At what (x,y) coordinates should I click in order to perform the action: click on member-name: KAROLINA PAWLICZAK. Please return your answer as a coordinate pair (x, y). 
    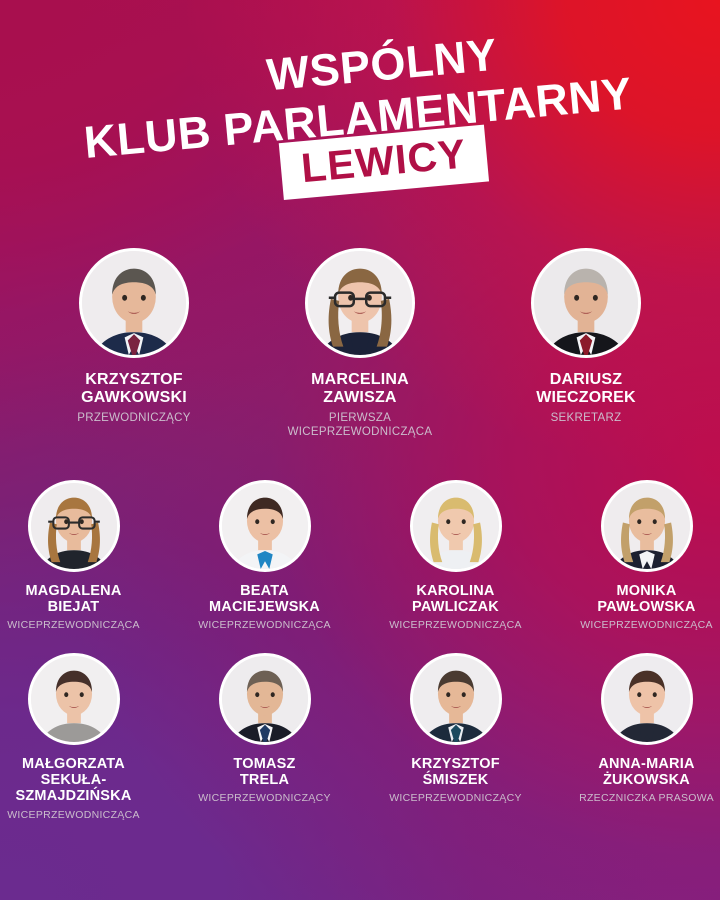
    Looking at the image, I should click on (455, 599).